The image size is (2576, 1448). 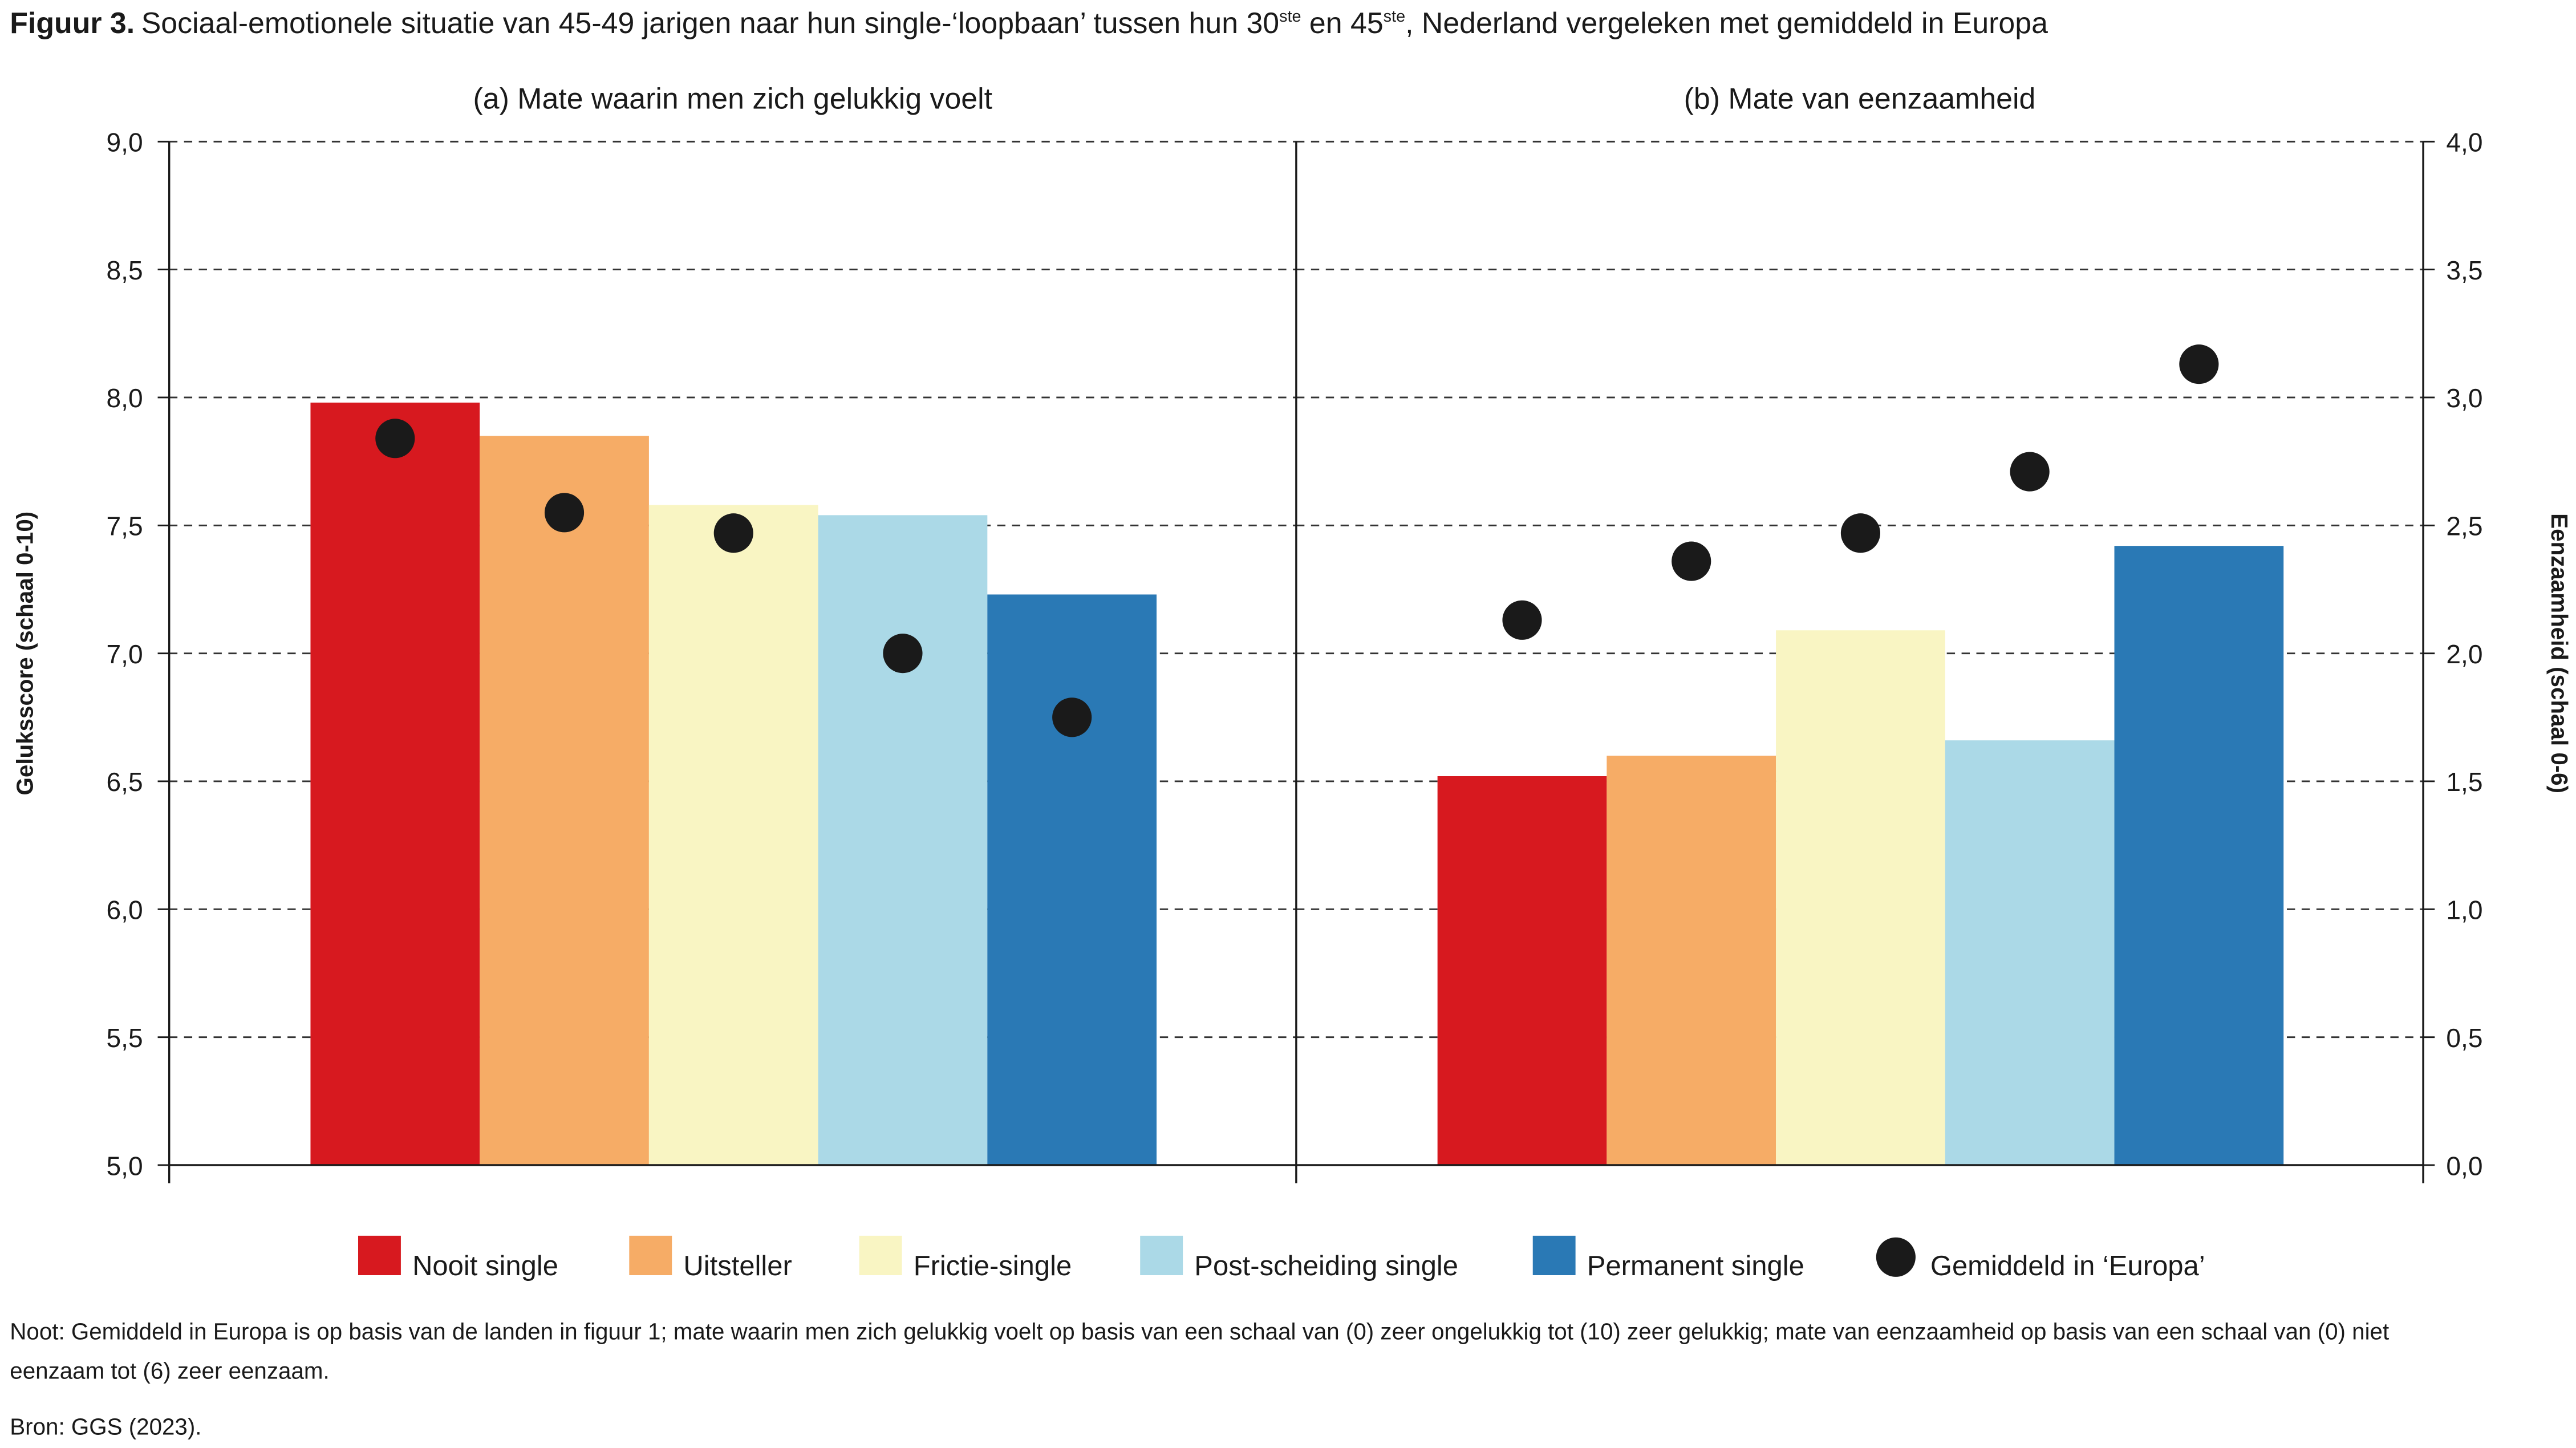 What do you see at coordinates (125, 782) in the screenshot?
I see `y-tick-label: 6,5` at bounding box center [125, 782].